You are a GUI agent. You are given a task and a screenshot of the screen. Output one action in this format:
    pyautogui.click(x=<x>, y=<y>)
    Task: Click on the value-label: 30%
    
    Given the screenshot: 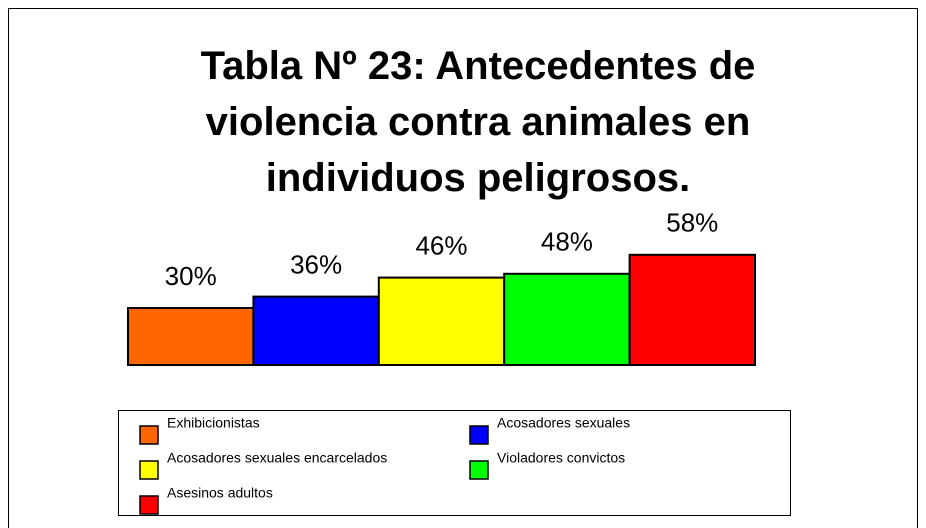 What is the action you would take?
    pyautogui.click(x=191, y=276)
    